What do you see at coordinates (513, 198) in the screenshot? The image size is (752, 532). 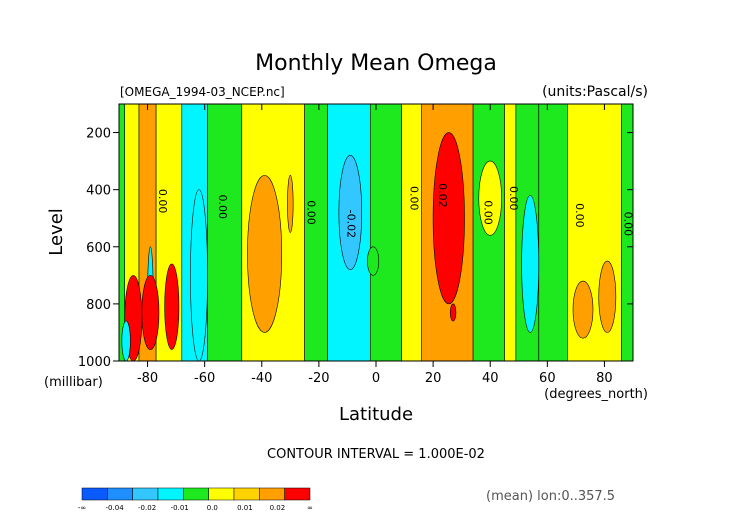 I see `contour-label-7: 0.00` at bounding box center [513, 198].